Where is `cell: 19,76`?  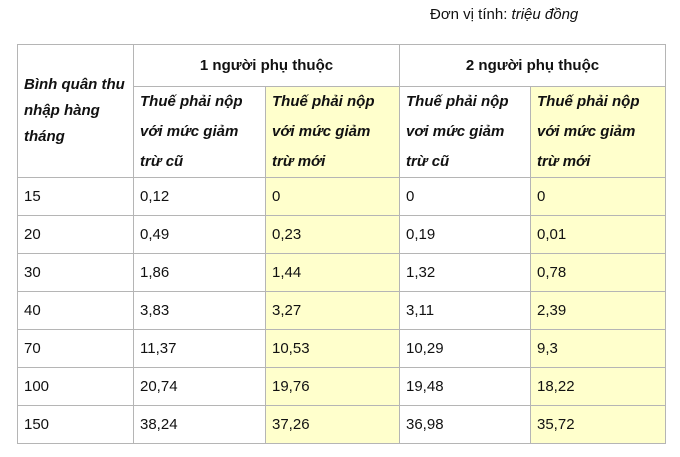 cell: 19,76 is located at coordinates (332, 386).